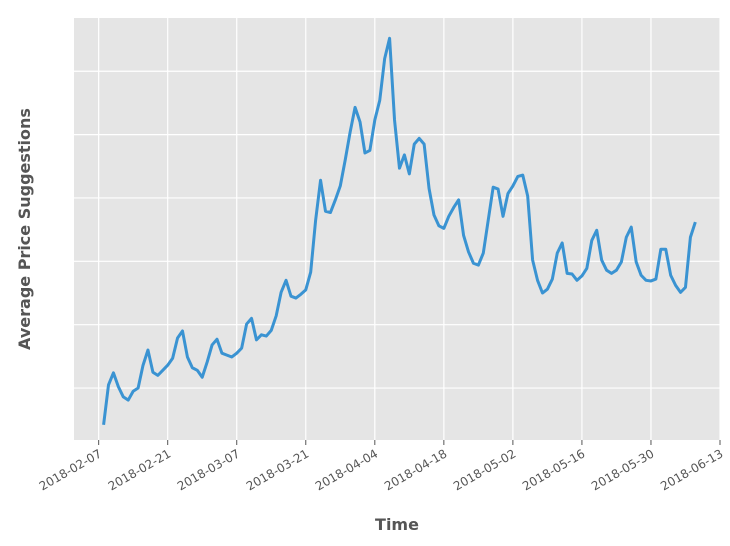 This screenshot has width=730, height=546. I want to click on x-tick-label: 2018-03-07, so click(208, 469).